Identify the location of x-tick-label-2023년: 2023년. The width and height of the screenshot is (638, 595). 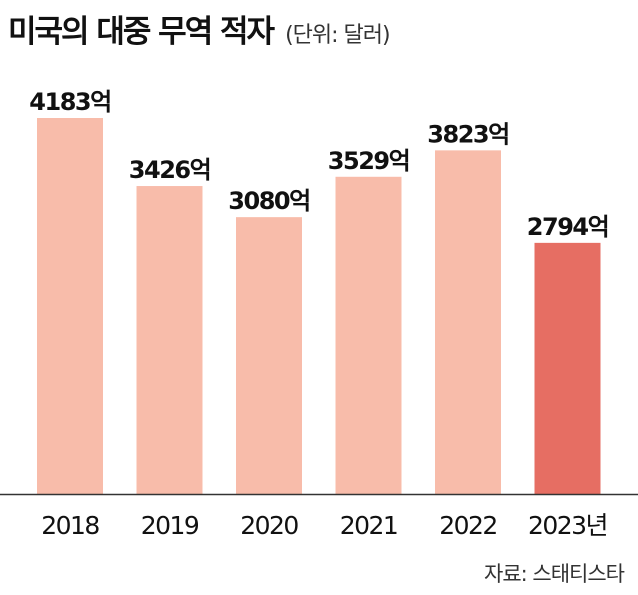
(567, 525).